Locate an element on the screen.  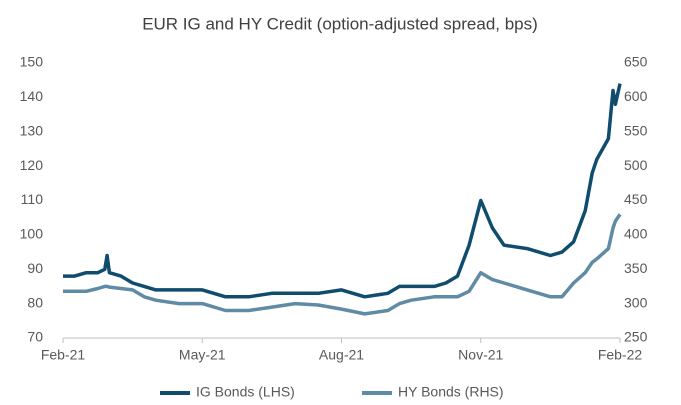
y-tick-label: 130 is located at coordinates (32, 130).